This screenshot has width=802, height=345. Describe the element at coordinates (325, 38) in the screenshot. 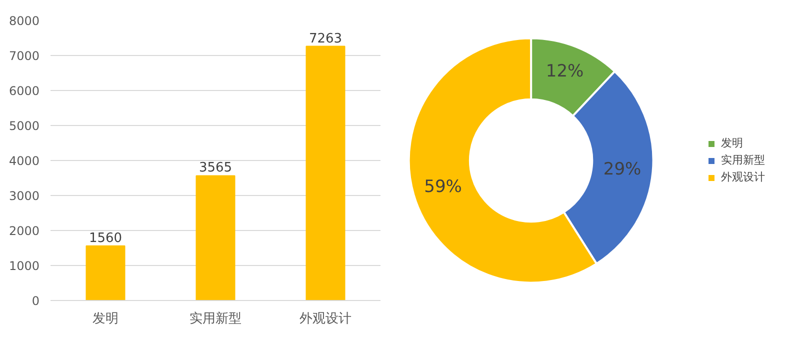

I see `data-label: 7263` at that location.